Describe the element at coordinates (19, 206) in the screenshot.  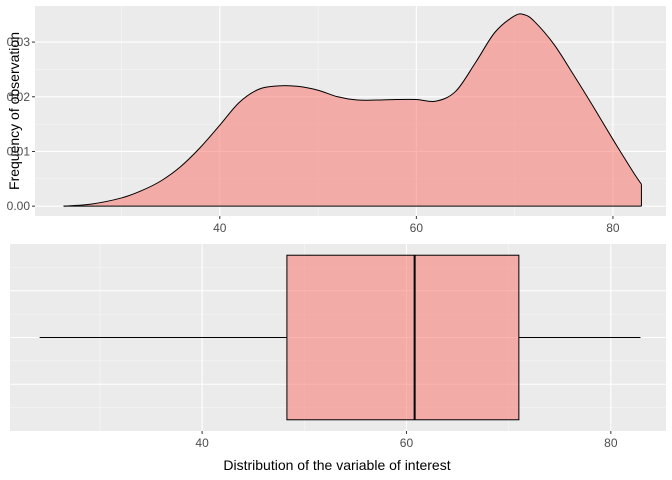
I see `density-y-tick-label: 0.00` at that location.